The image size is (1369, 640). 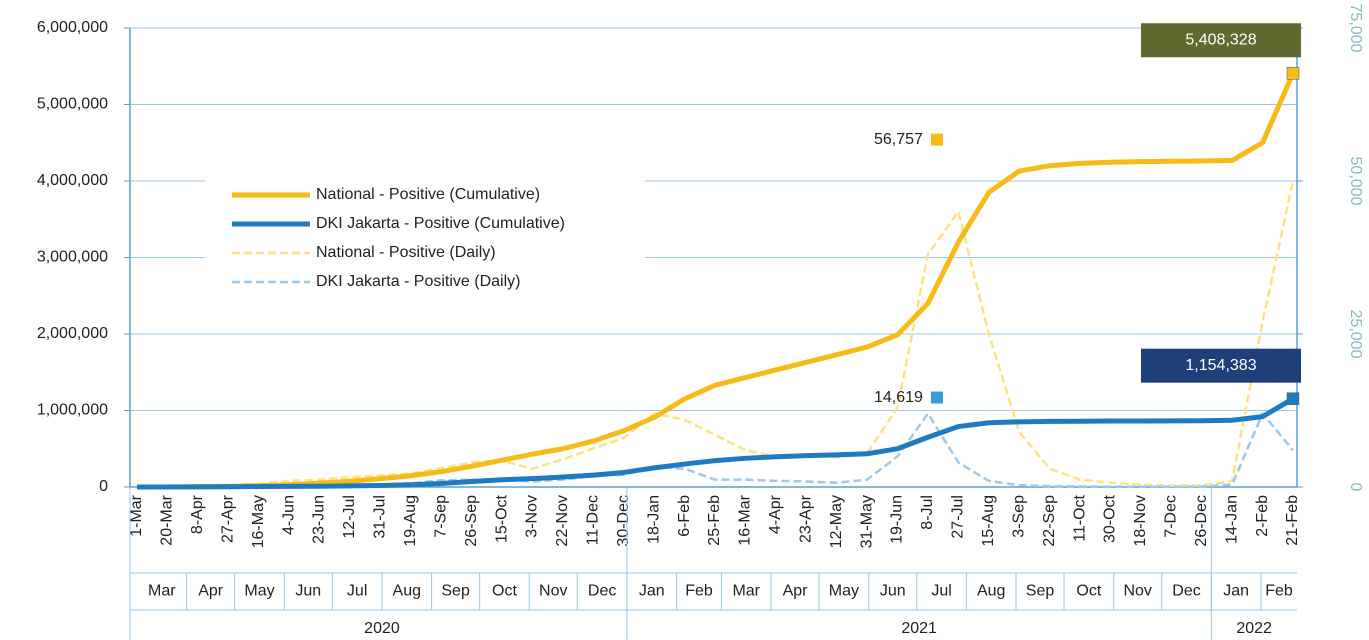 What do you see at coordinates (958, 517) in the screenshot?
I see `x-tick-label: 27-Jul` at bounding box center [958, 517].